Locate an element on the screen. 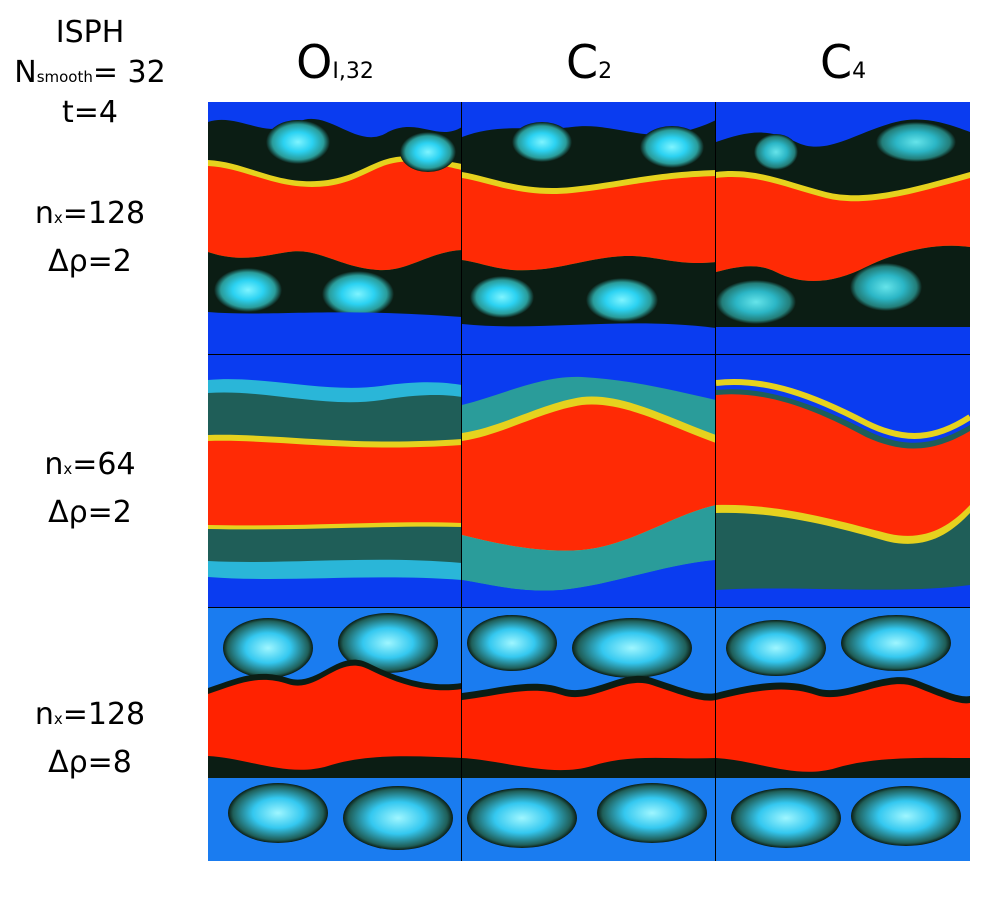 The height and width of the screenshot is (905, 997). column-title-subscript: 2 is located at coordinates (605, 71).